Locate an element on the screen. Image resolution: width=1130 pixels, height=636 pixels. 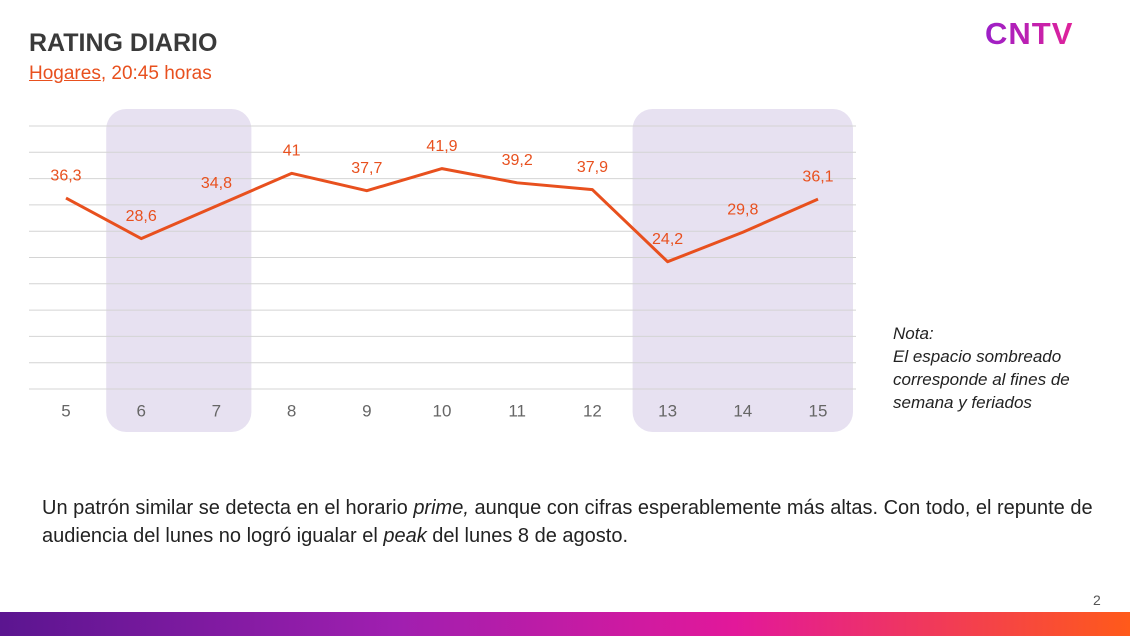
text-italic: prime, is located at coordinates (441, 508).